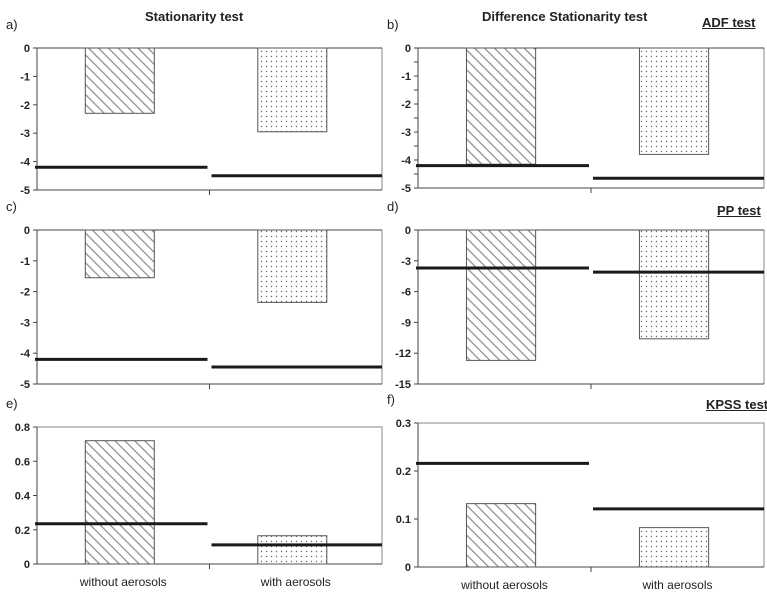  I want to click on y-tick-label: -12, so click(403, 354).